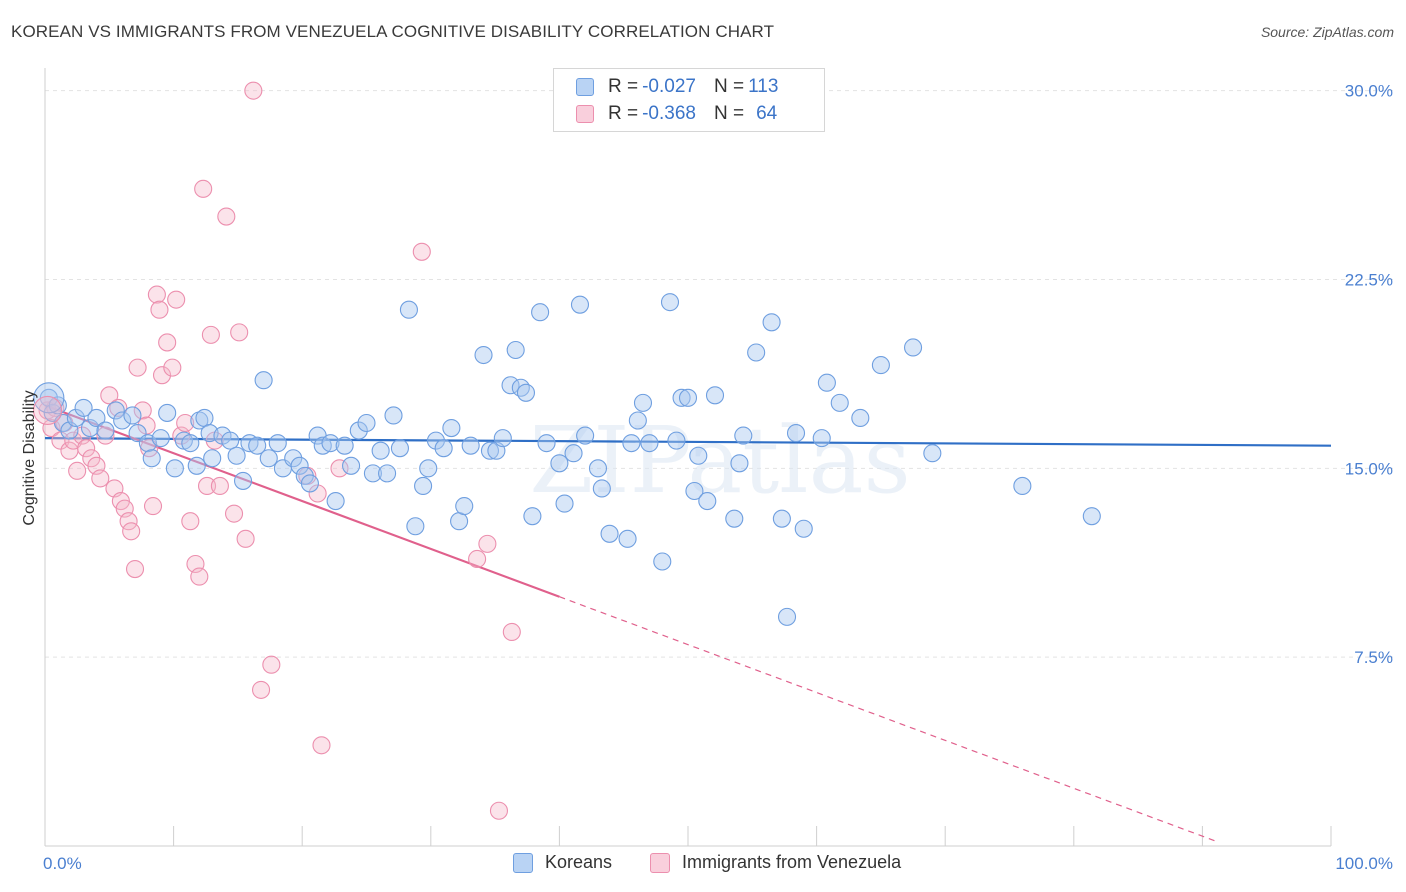 This screenshot has width=1406, height=892. I want to click on legend-n-label: N =, so click(729, 113).